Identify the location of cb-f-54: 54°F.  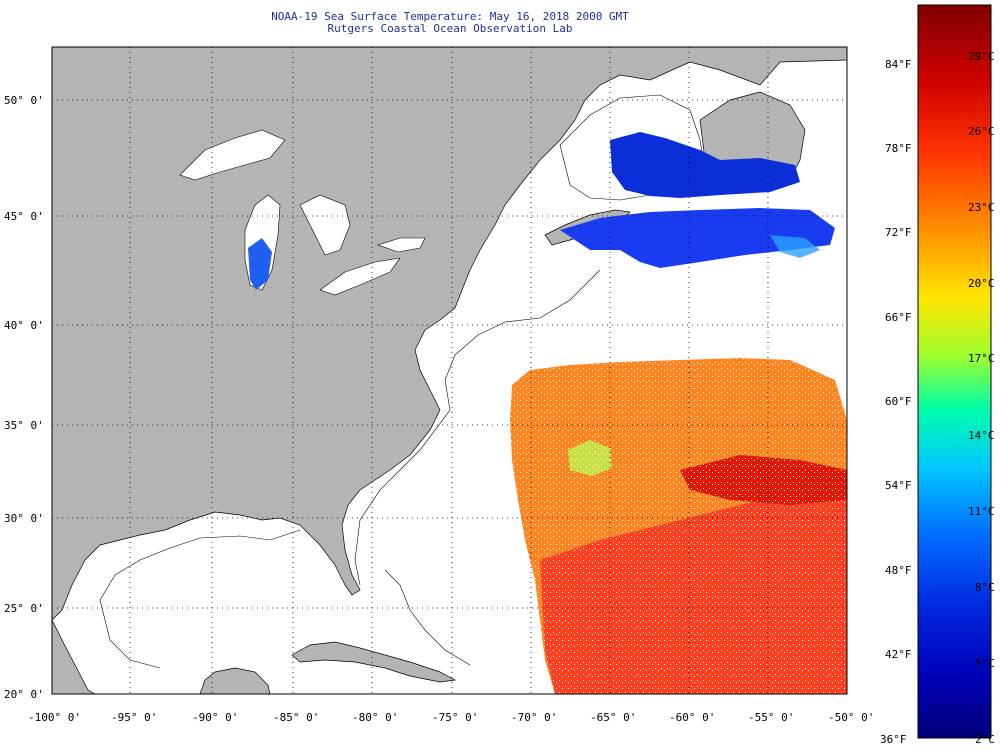
(898, 485).